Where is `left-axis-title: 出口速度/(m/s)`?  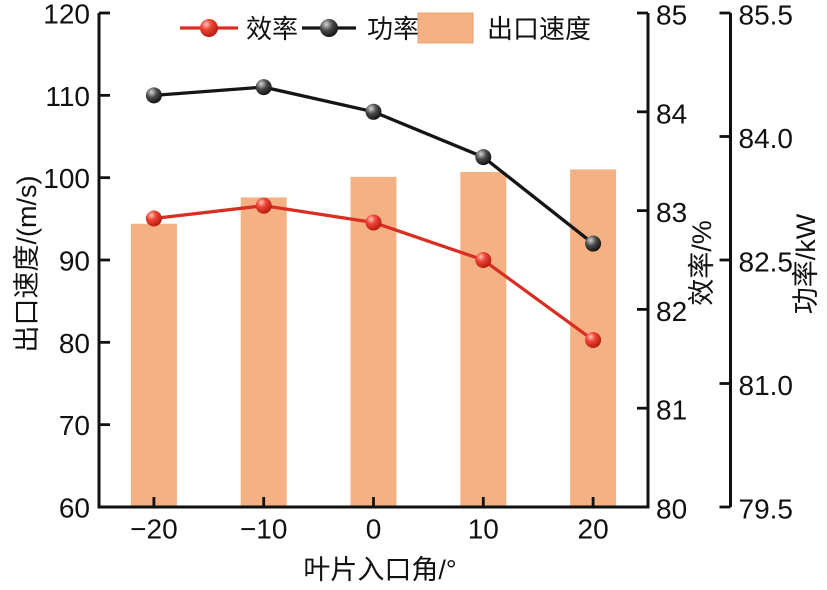
left-axis-title: 出口速度/(m/s) is located at coordinates (27, 264).